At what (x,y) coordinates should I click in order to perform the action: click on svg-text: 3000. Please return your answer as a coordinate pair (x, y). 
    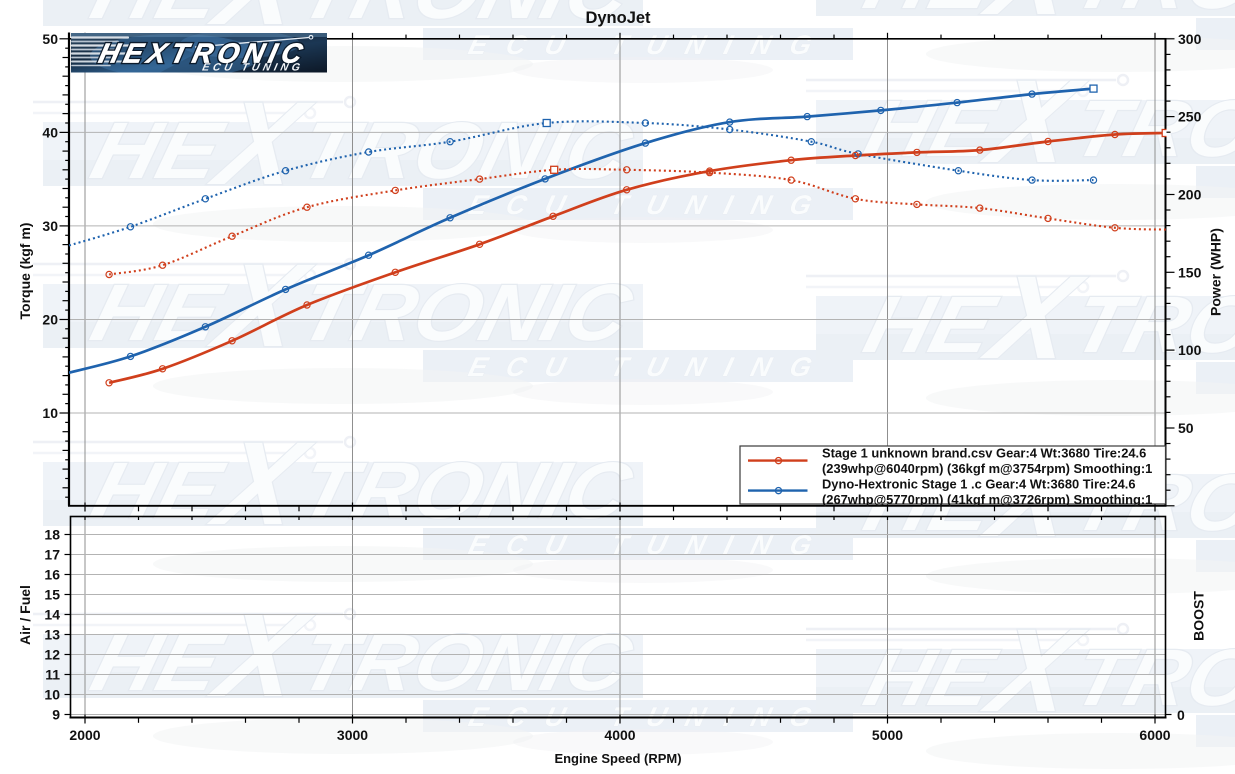
    Looking at the image, I should click on (352, 735).